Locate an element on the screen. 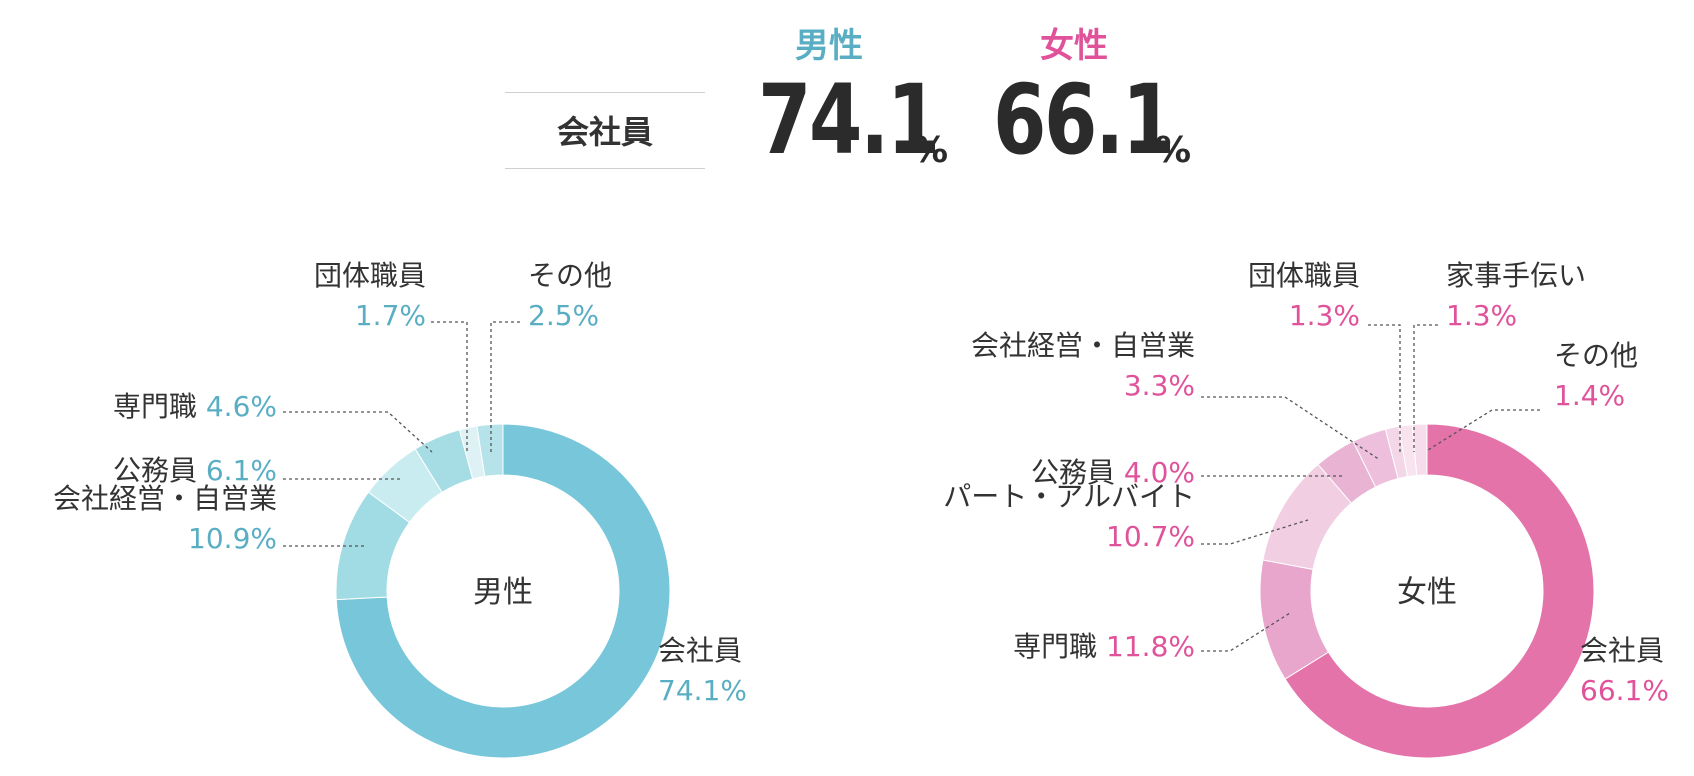 This screenshot has height=776, width=1694. donut-1-label-value-5: 1.3% is located at coordinates (1324, 315).